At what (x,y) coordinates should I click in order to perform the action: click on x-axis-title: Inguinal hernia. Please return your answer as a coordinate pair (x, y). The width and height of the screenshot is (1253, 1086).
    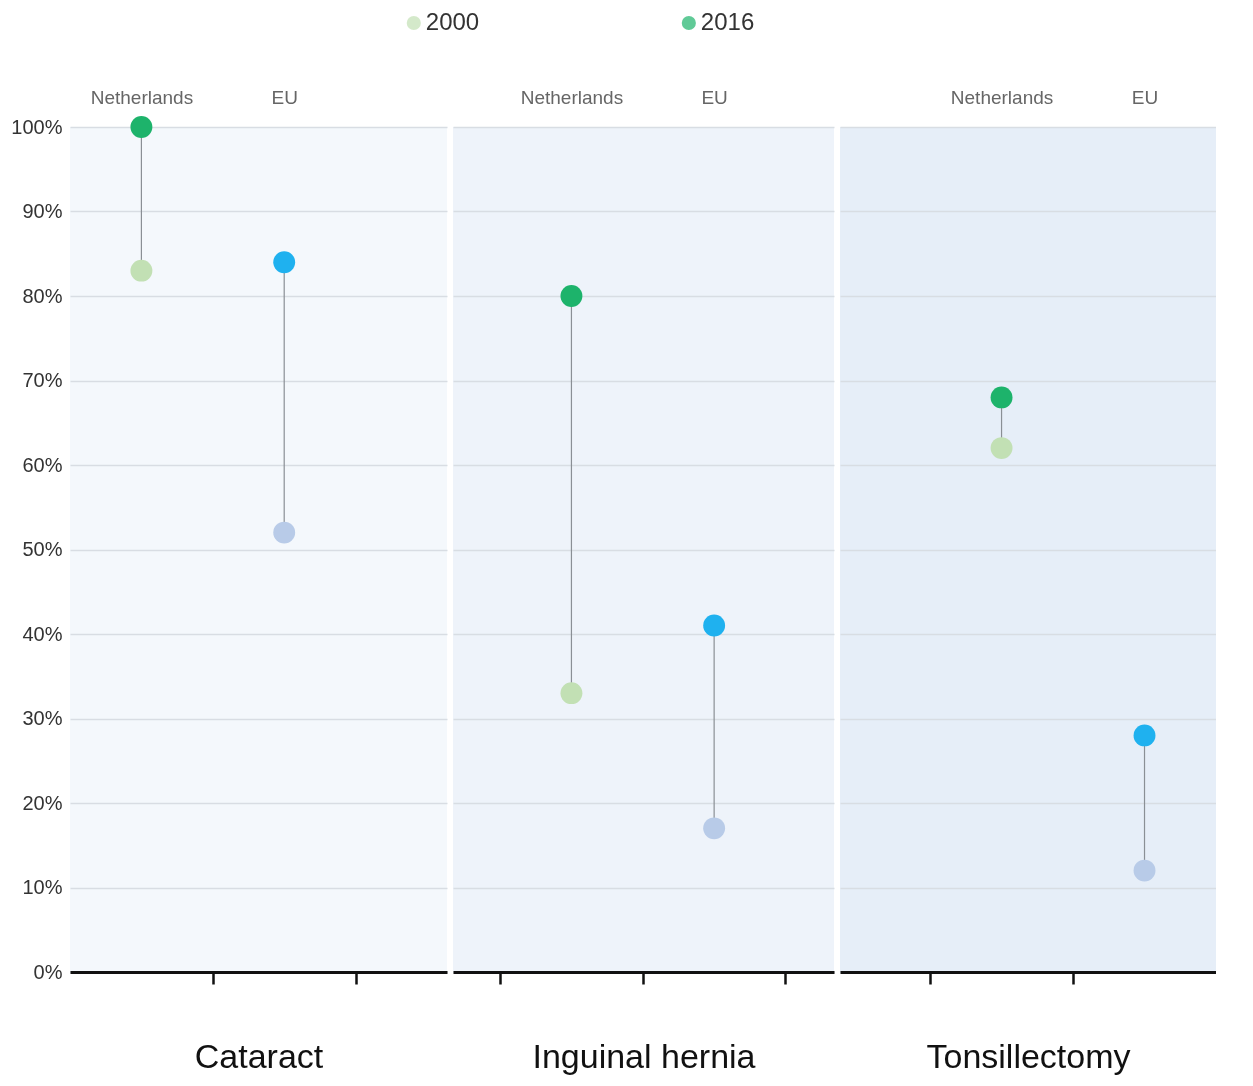
    Looking at the image, I should click on (644, 1055).